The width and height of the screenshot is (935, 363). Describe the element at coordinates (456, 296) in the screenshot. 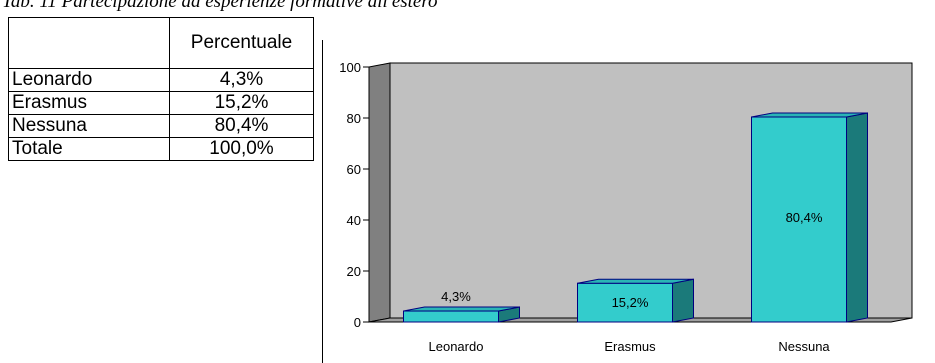

I see `data-label: 4,3%` at that location.